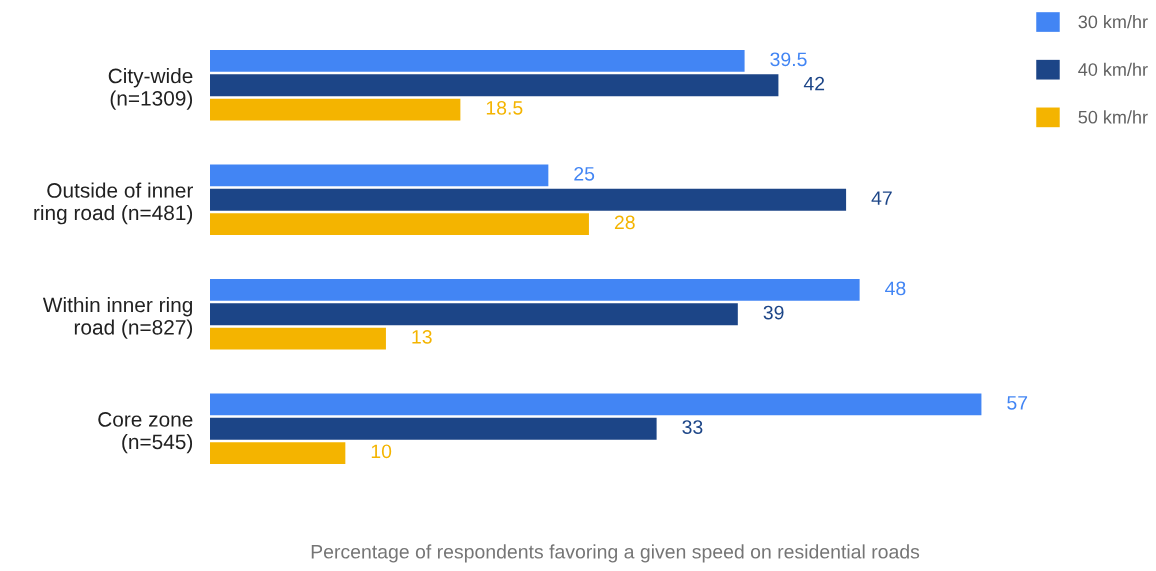 This screenshot has height=571, width=1156. Describe the element at coordinates (895, 288) in the screenshot. I see `data-label: 48` at that location.